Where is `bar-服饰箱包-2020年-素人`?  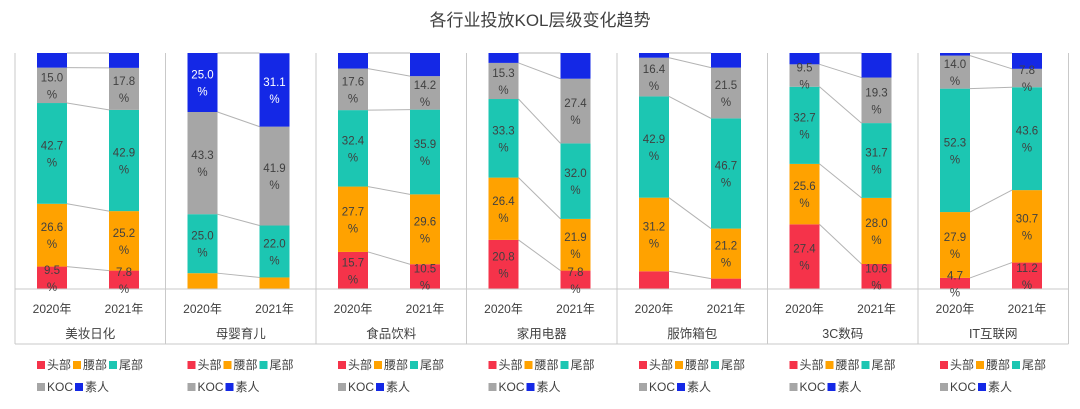
bar-服饰箱包-2020年-素人 is located at coordinates (654, 55).